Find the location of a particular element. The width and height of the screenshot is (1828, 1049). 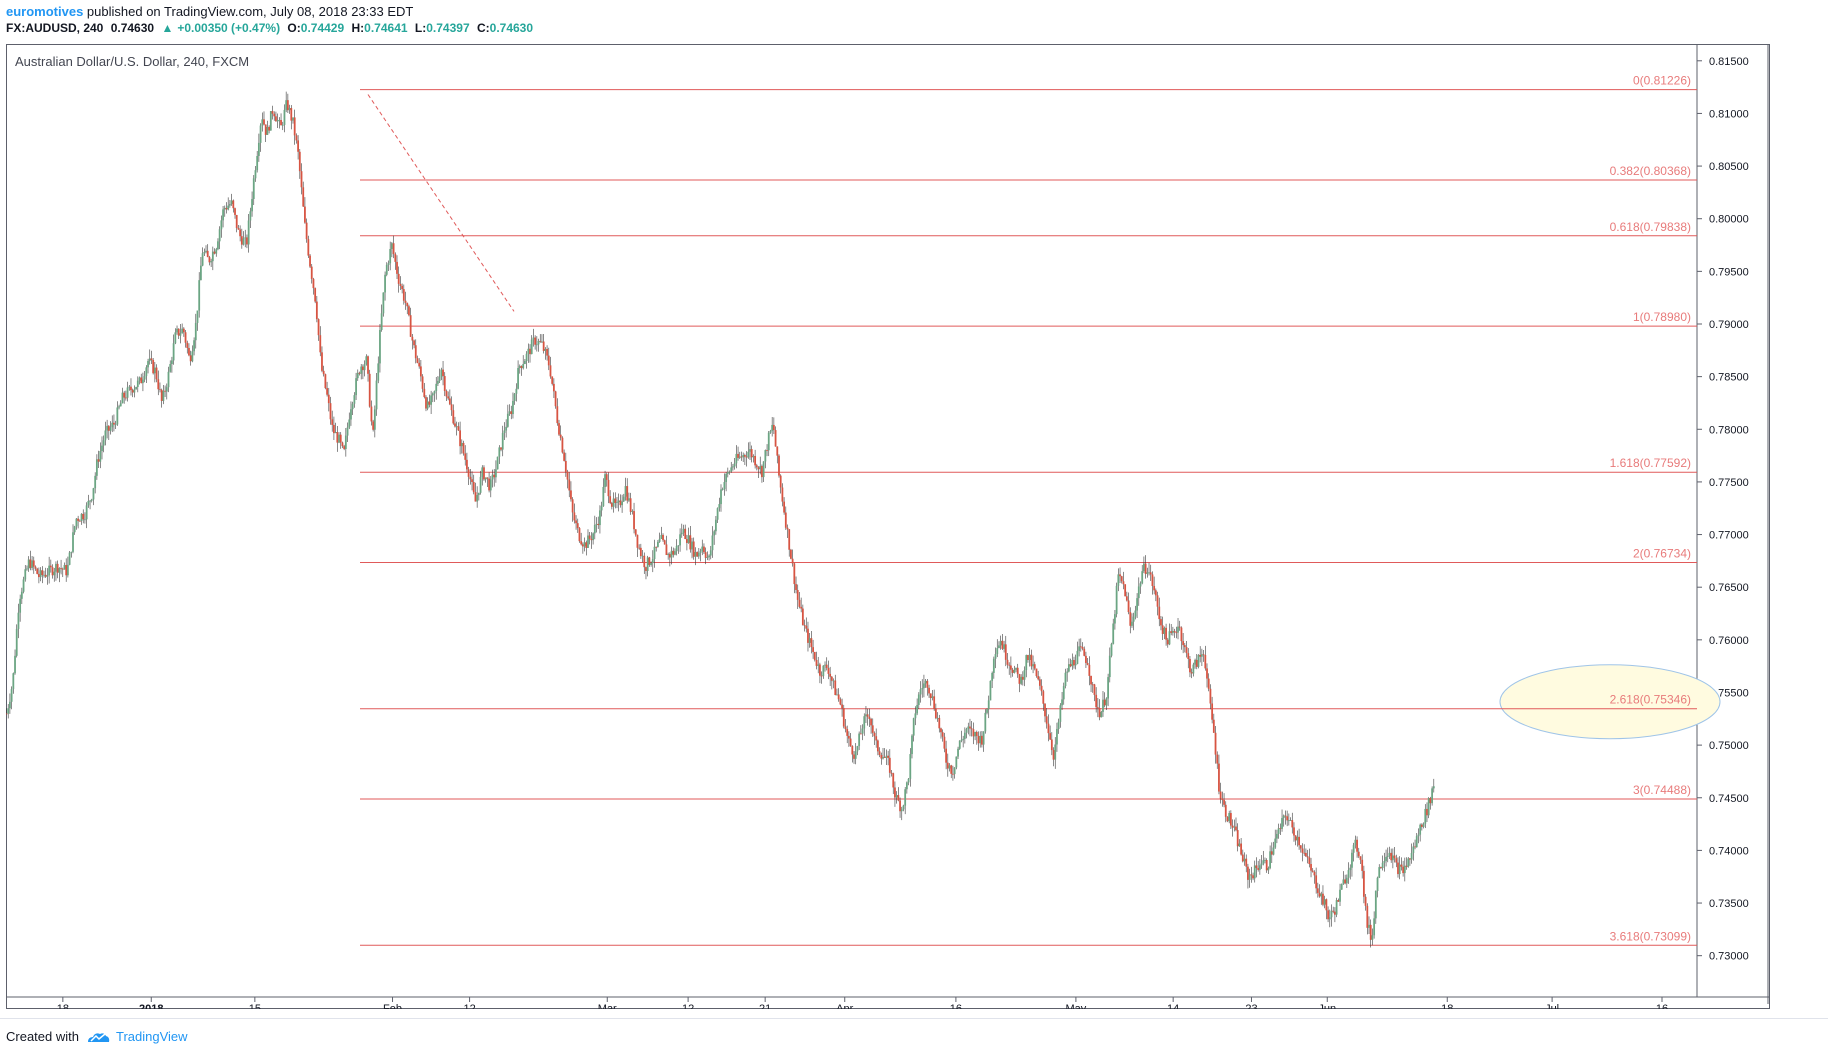

x-tick-label: 18 is located at coordinates (63, 1006).